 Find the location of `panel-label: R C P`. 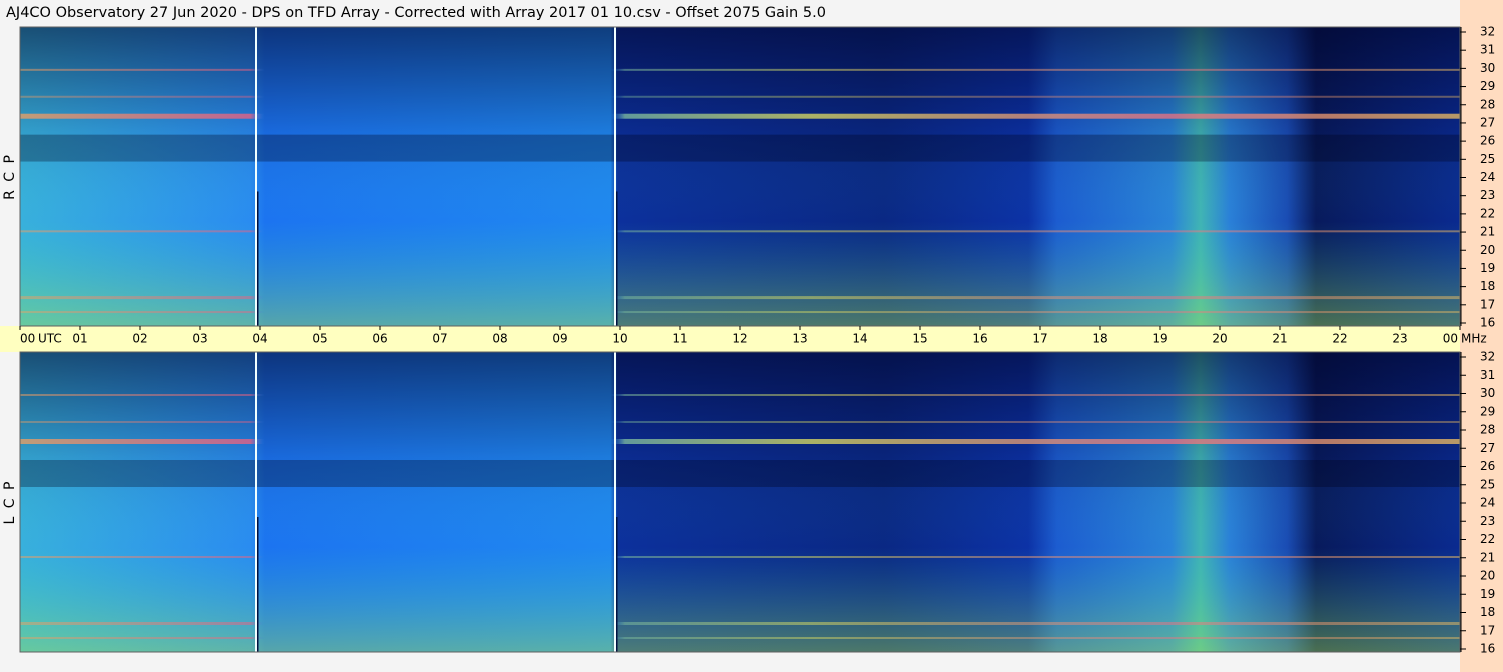

panel-label: R C P is located at coordinates (10, 176).